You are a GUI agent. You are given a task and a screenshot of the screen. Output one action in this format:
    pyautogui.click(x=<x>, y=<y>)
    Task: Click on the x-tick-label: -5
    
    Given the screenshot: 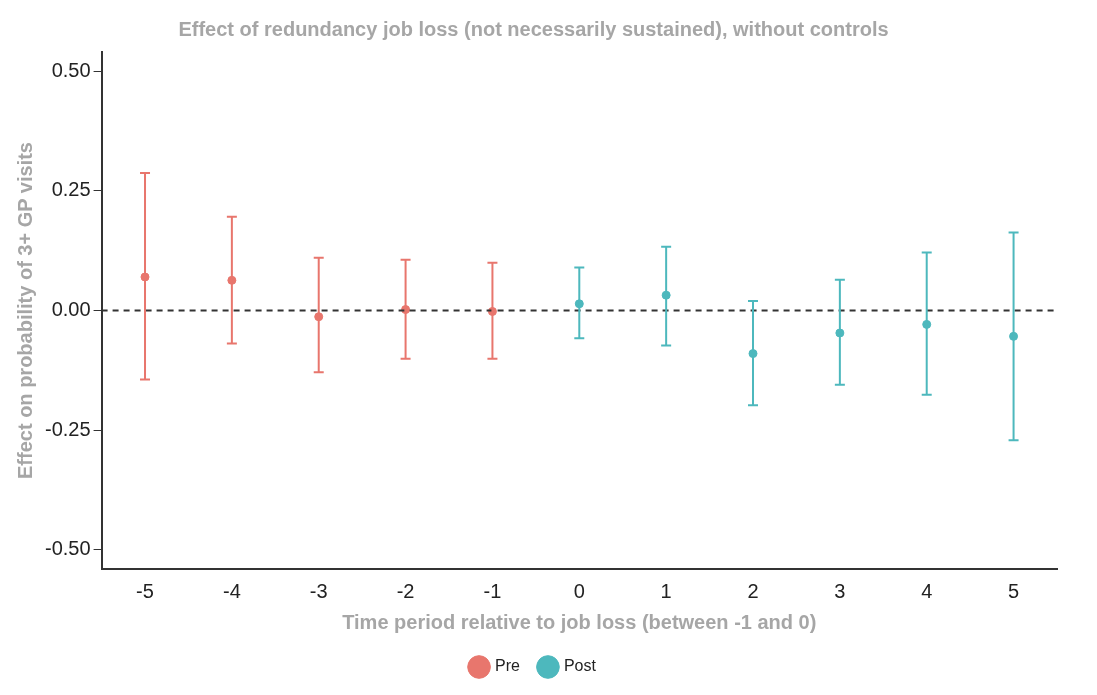 What is the action you would take?
    pyautogui.click(x=145, y=590)
    